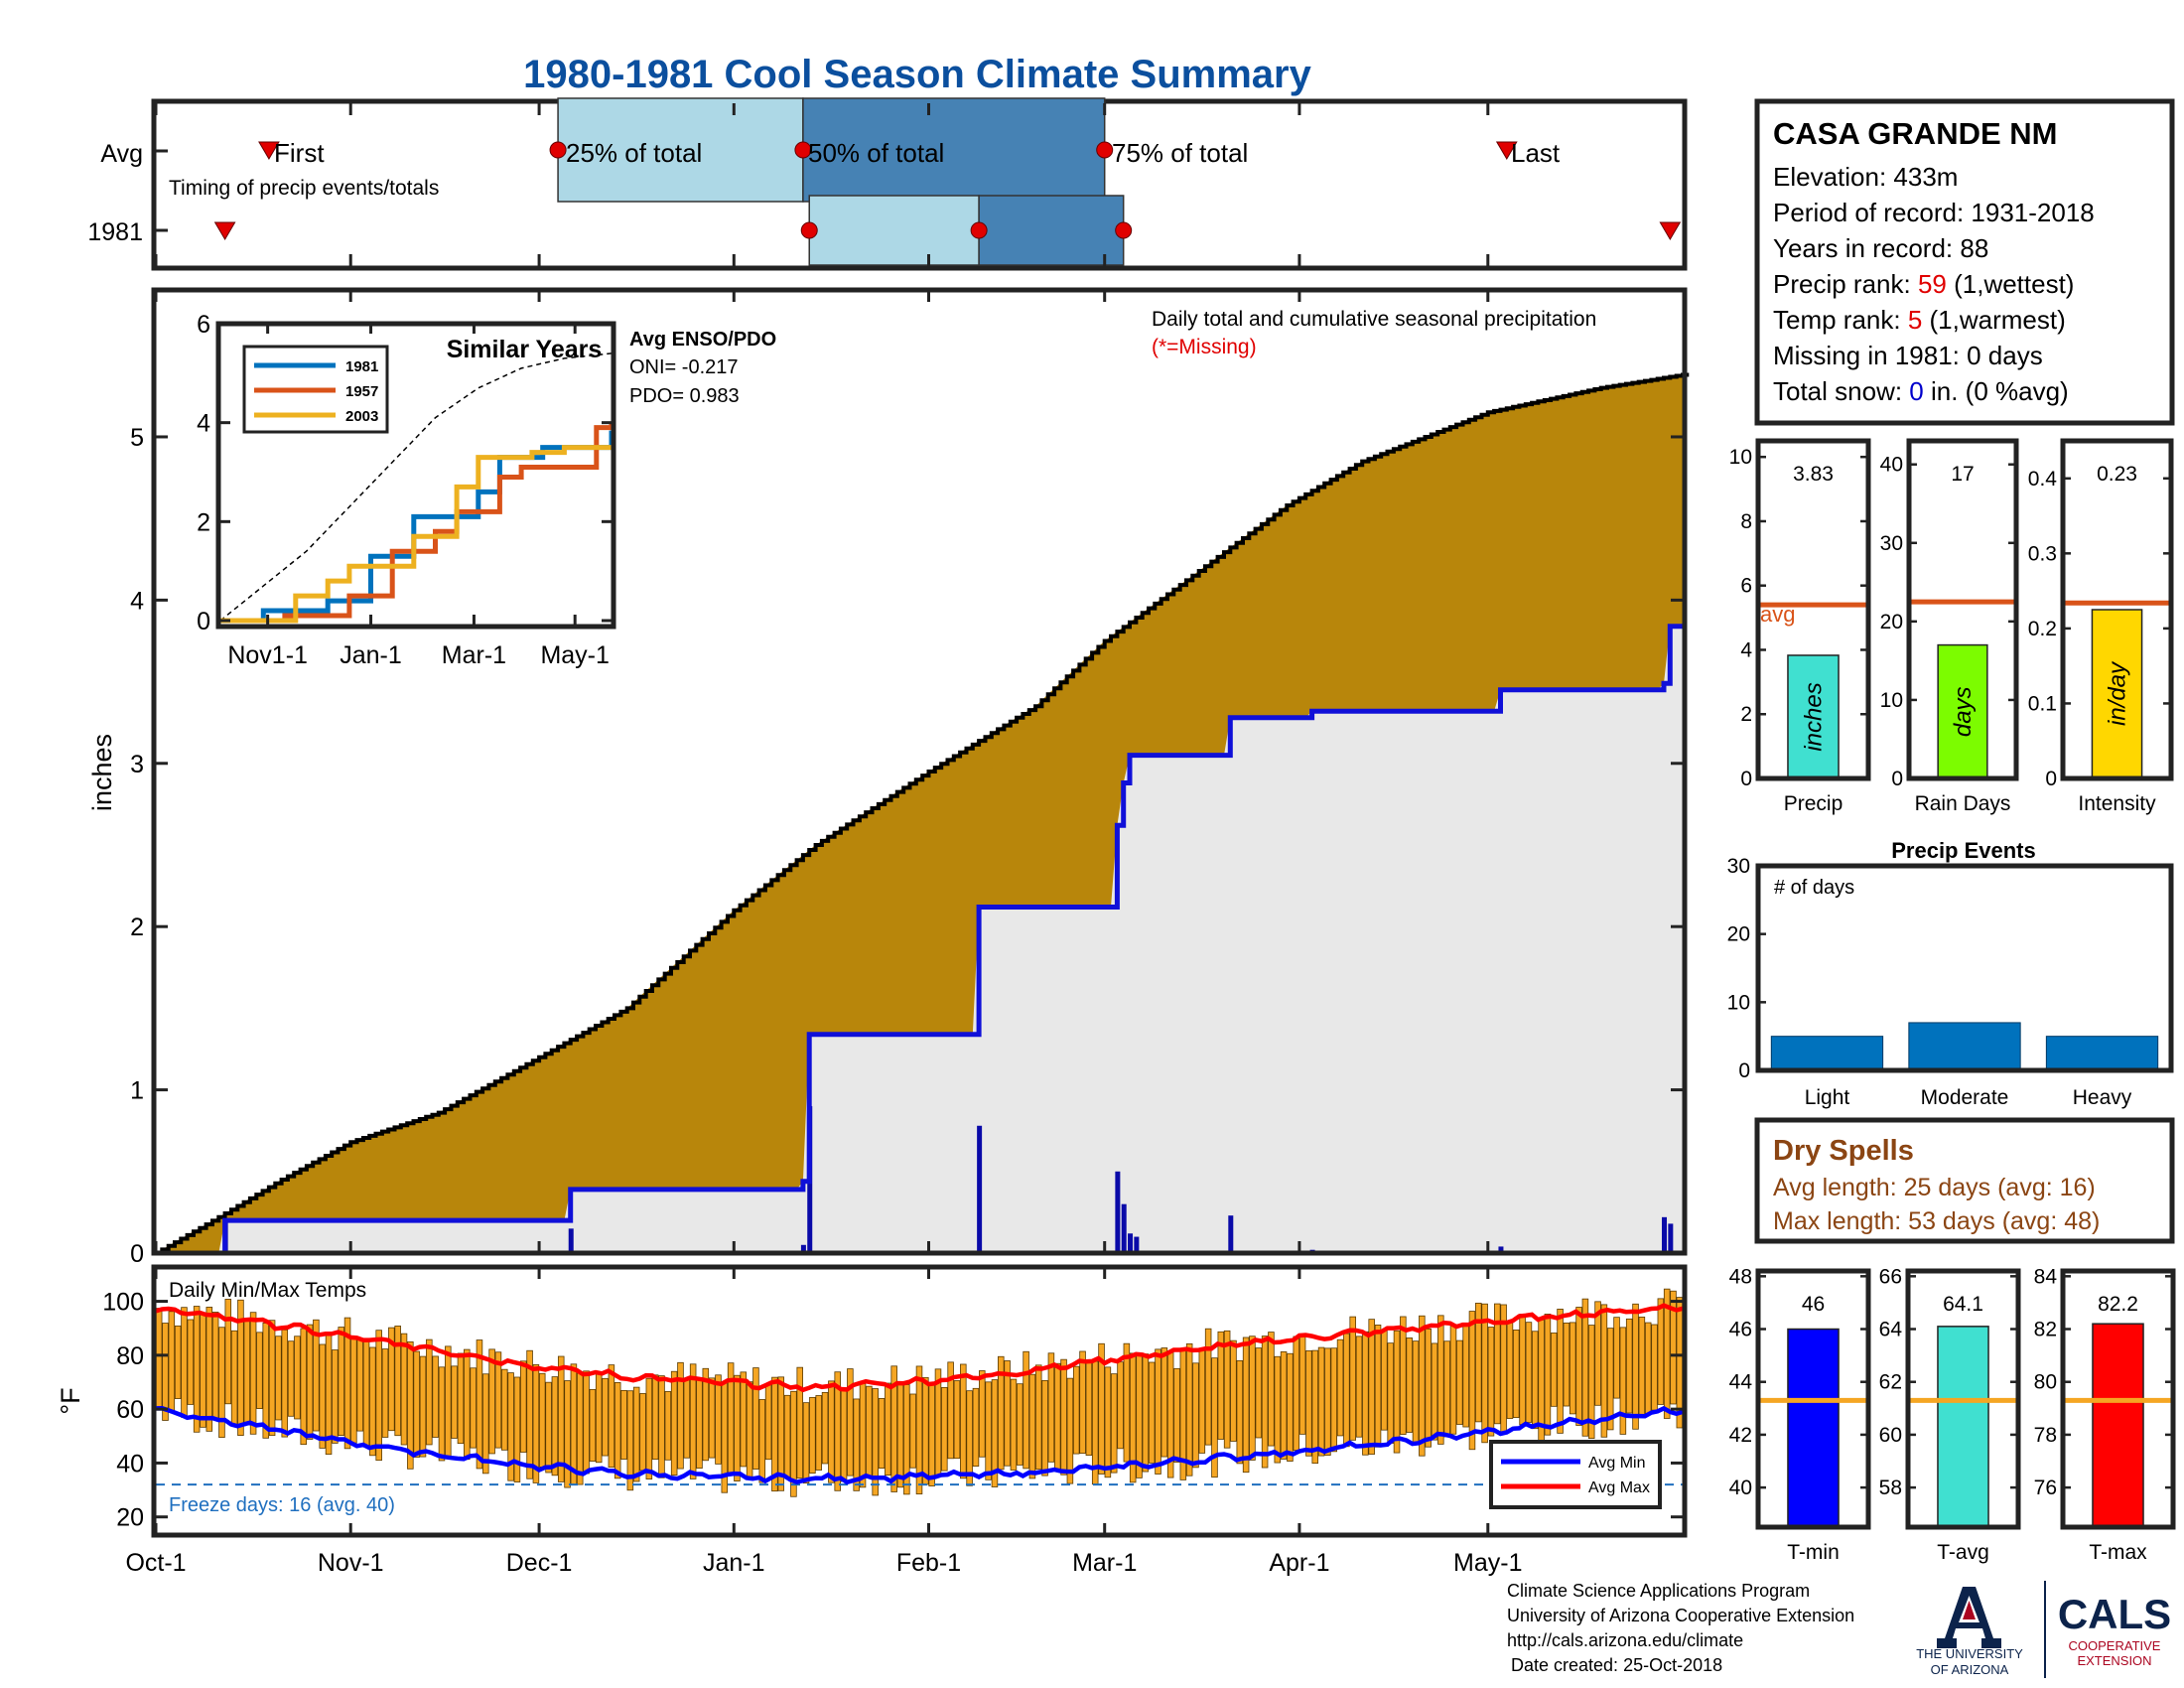  I want to click on dry-spells-frame, so click(1964, 1180).